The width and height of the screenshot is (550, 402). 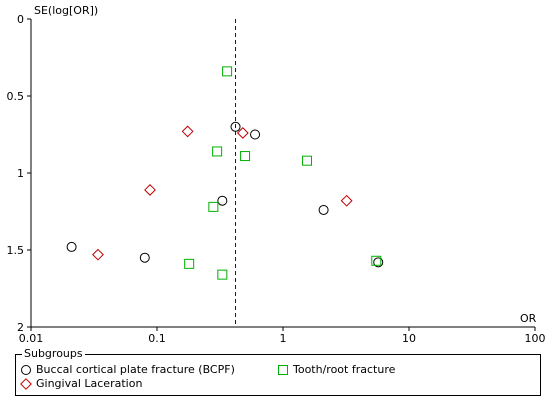 What do you see at coordinates (89, 383) in the screenshot?
I see `legend-label-gingival: Gingival Laceration` at bounding box center [89, 383].